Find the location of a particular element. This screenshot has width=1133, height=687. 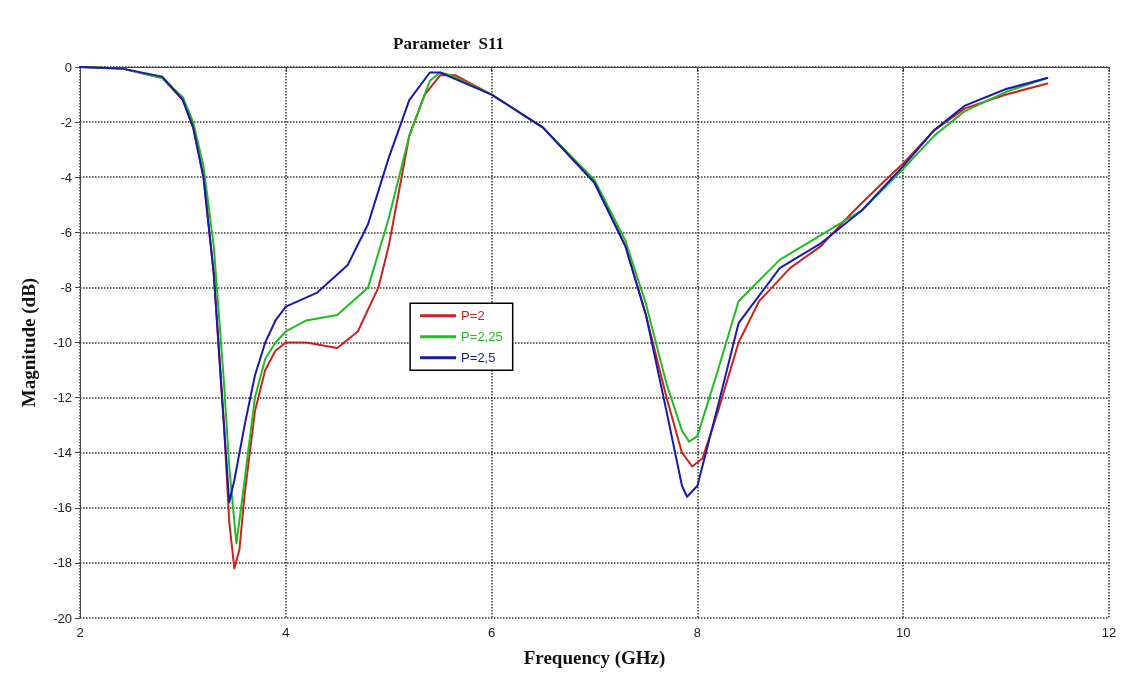

x-tick-label: 12 is located at coordinates (1109, 632).